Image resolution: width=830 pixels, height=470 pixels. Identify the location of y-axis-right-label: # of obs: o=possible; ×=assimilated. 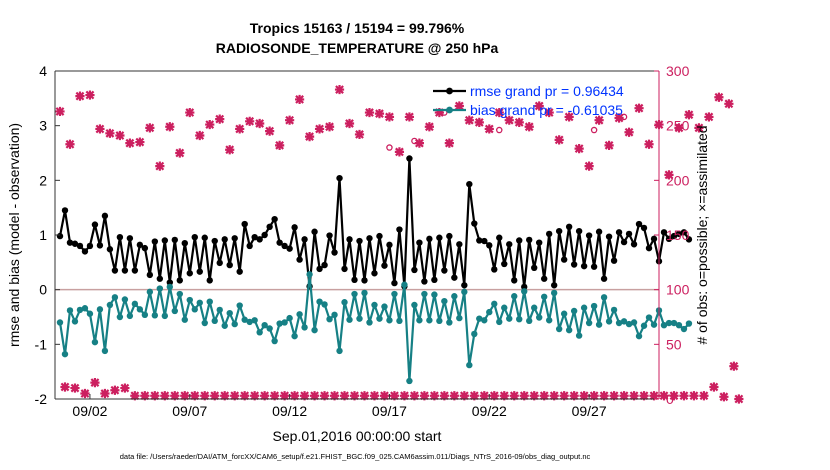
(702, 234).